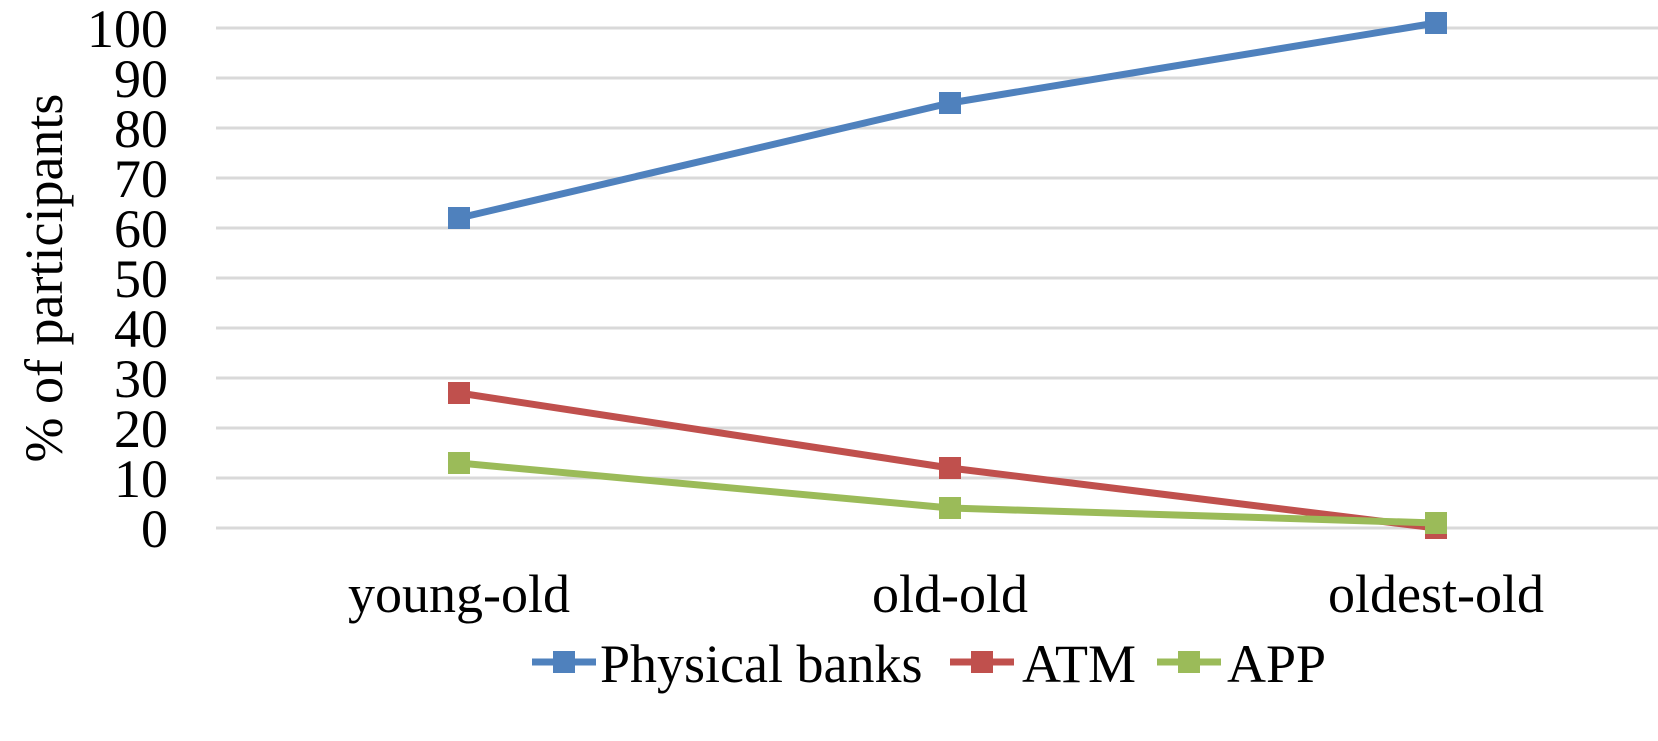 Image resolution: width=1658 pixels, height=741 pixels. What do you see at coordinates (929, 664) in the screenshot?
I see `legend: Physical banks ATM APP` at bounding box center [929, 664].